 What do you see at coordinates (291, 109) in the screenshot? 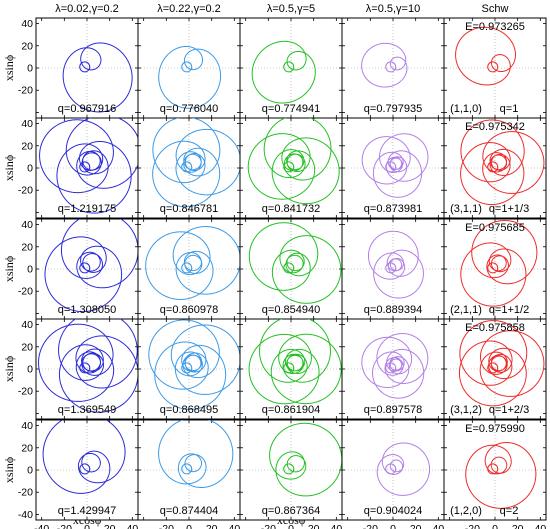
I see `q-value-label: q=0.774941` at bounding box center [291, 109].